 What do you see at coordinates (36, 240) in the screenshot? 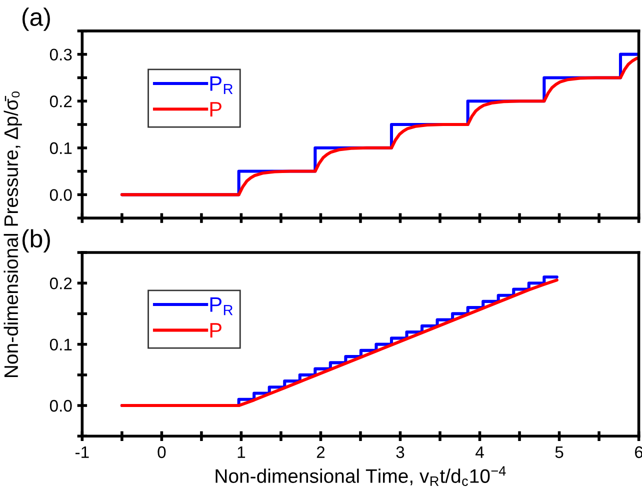
I see `text: (b)` at bounding box center [36, 240].